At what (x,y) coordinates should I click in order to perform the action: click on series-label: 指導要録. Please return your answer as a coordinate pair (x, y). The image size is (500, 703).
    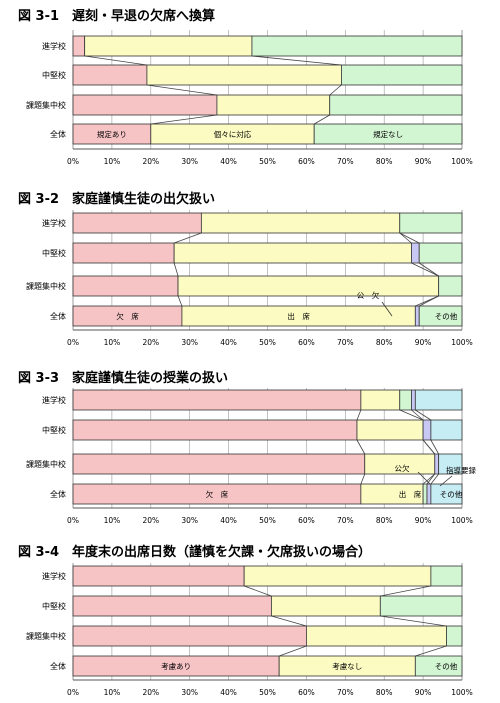
    Looking at the image, I should click on (461, 470).